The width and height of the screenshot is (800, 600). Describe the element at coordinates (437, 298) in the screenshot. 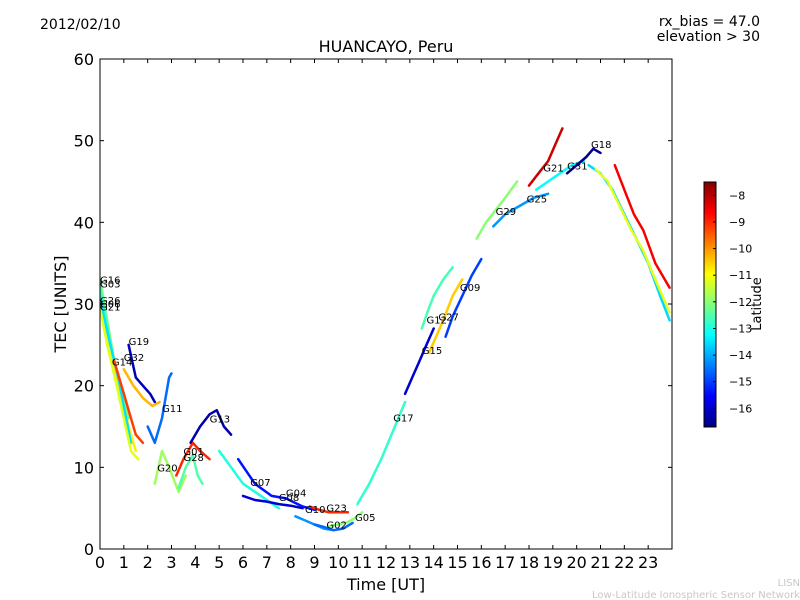

I see `series-g12` at that location.